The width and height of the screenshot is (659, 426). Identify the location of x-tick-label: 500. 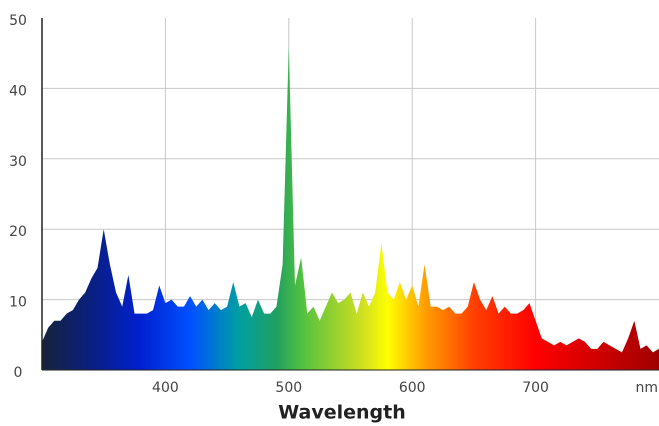
(288, 388).